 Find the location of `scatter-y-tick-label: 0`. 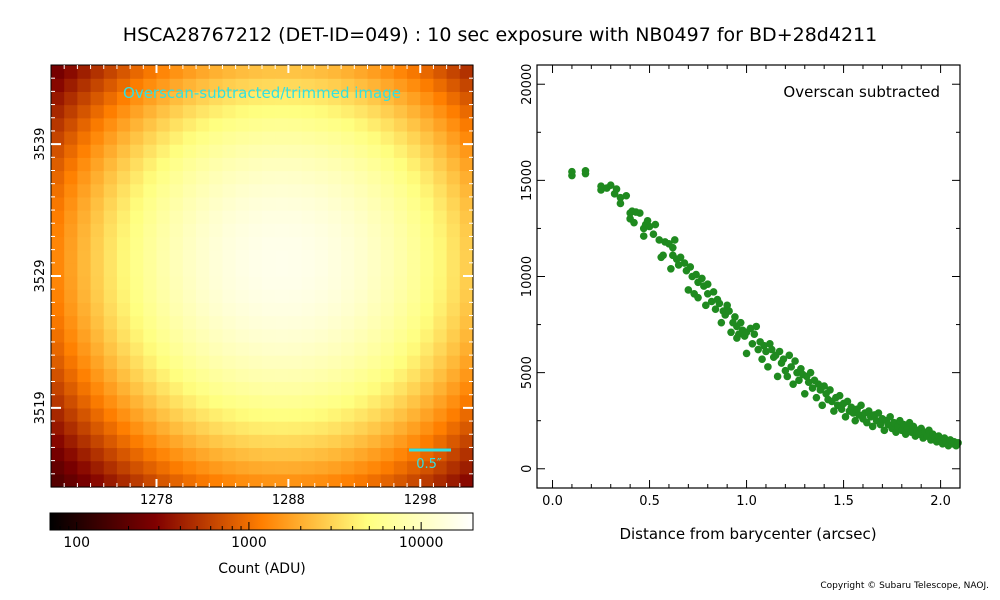

scatter-y-tick-label: 0 is located at coordinates (527, 469).